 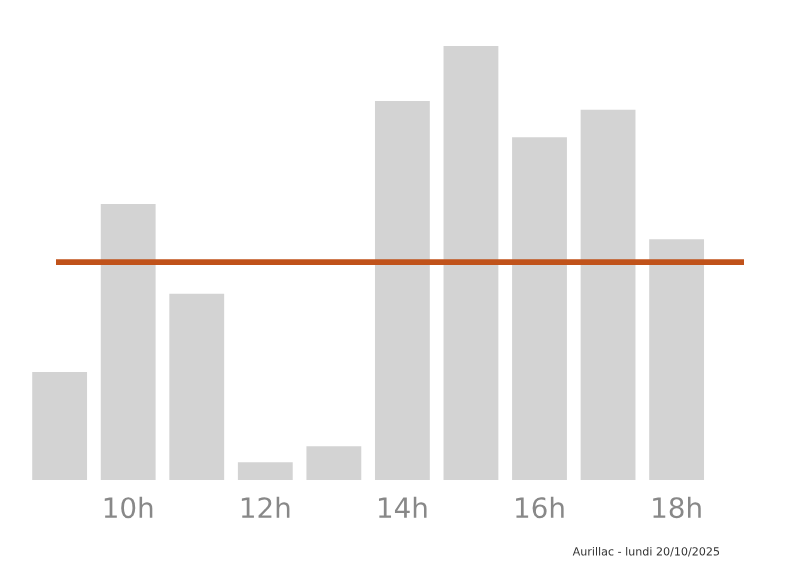 What do you see at coordinates (677, 507) in the screenshot?
I see `x-tick-label: 18h` at bounding box center [677, 507].